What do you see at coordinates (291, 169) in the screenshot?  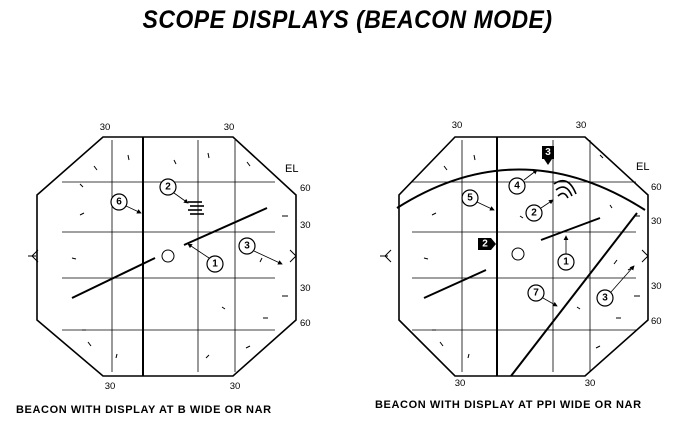 I see `left-el-label: EL` at bounding box center [291, 169].